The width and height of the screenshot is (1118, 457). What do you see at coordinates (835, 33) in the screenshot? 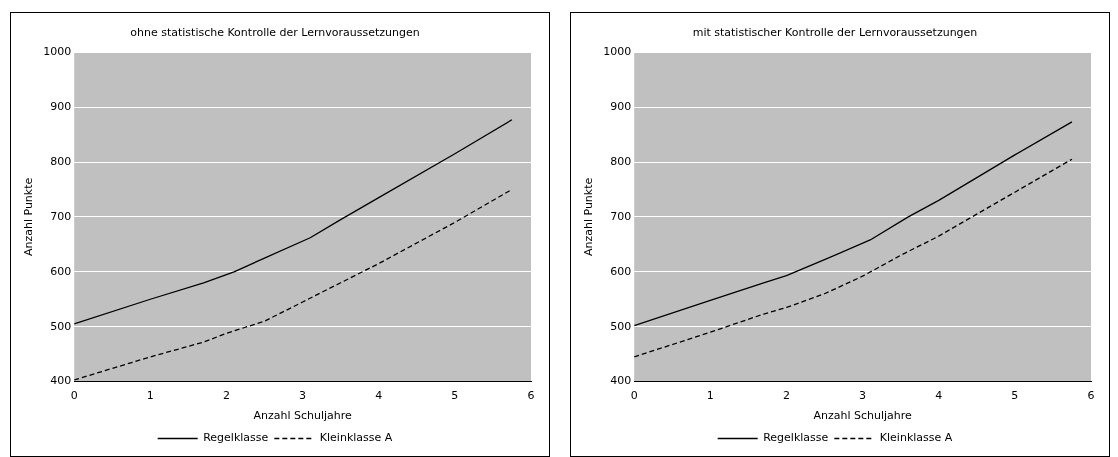
I see `chart-title: mit statistischer Kontrolle der Lernvoraussetzungen` at bounding box center [835, 33].